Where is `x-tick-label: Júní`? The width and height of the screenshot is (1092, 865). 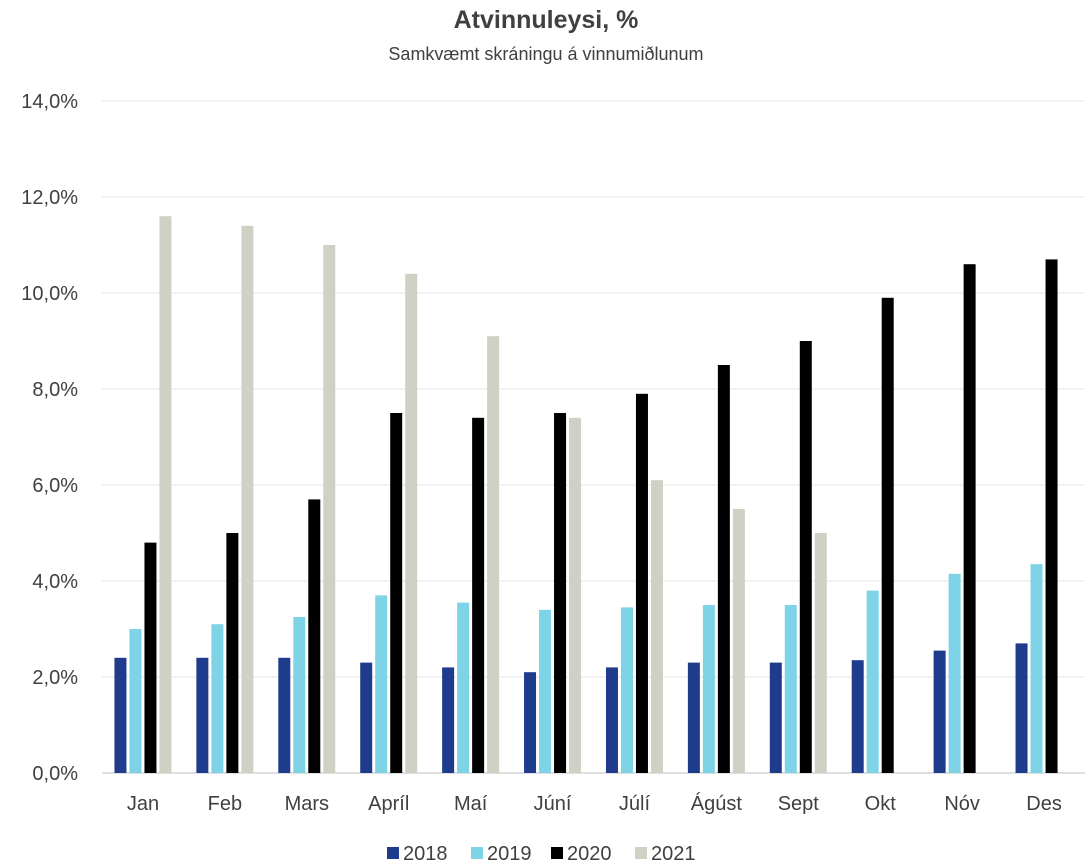
x-tick-label: Júní is located at coordinates (553, 804).